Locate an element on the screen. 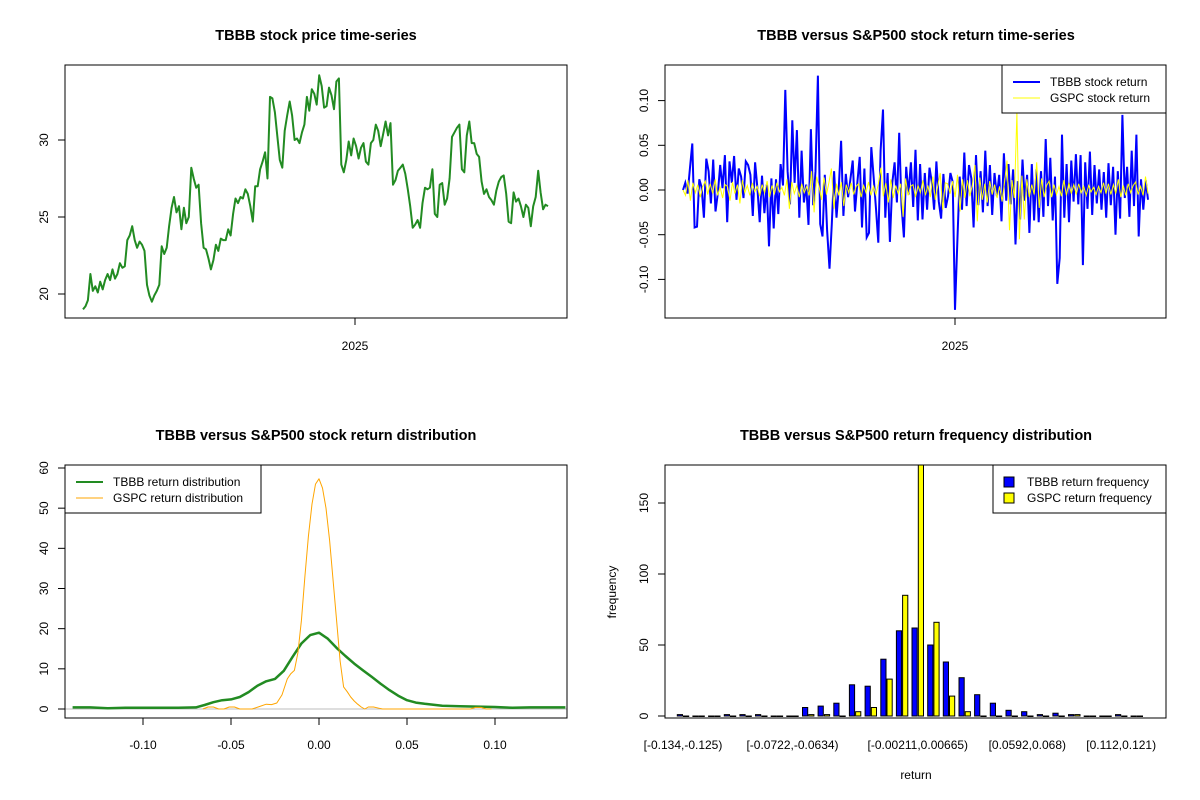 The height and width of the screenshot is (800, 1200). legend-swatch-tbbb is located at coordinates (1009, 482).